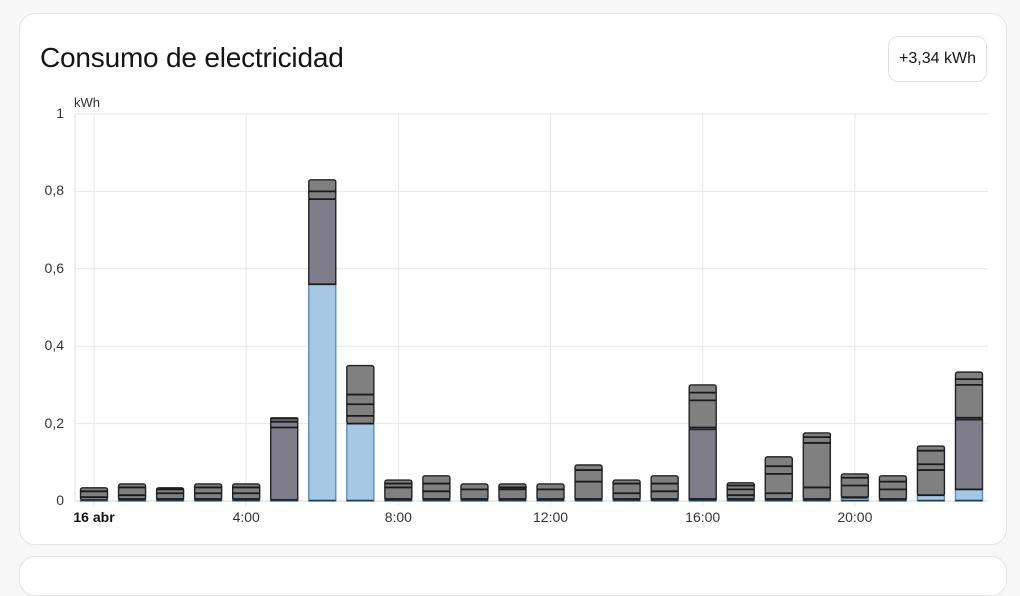 Image resolution: width=1020 pixels, height=596 pixels. Describe the element at coordinates (664, 488) in the screenshot. I see `bar-15:00` at that location.